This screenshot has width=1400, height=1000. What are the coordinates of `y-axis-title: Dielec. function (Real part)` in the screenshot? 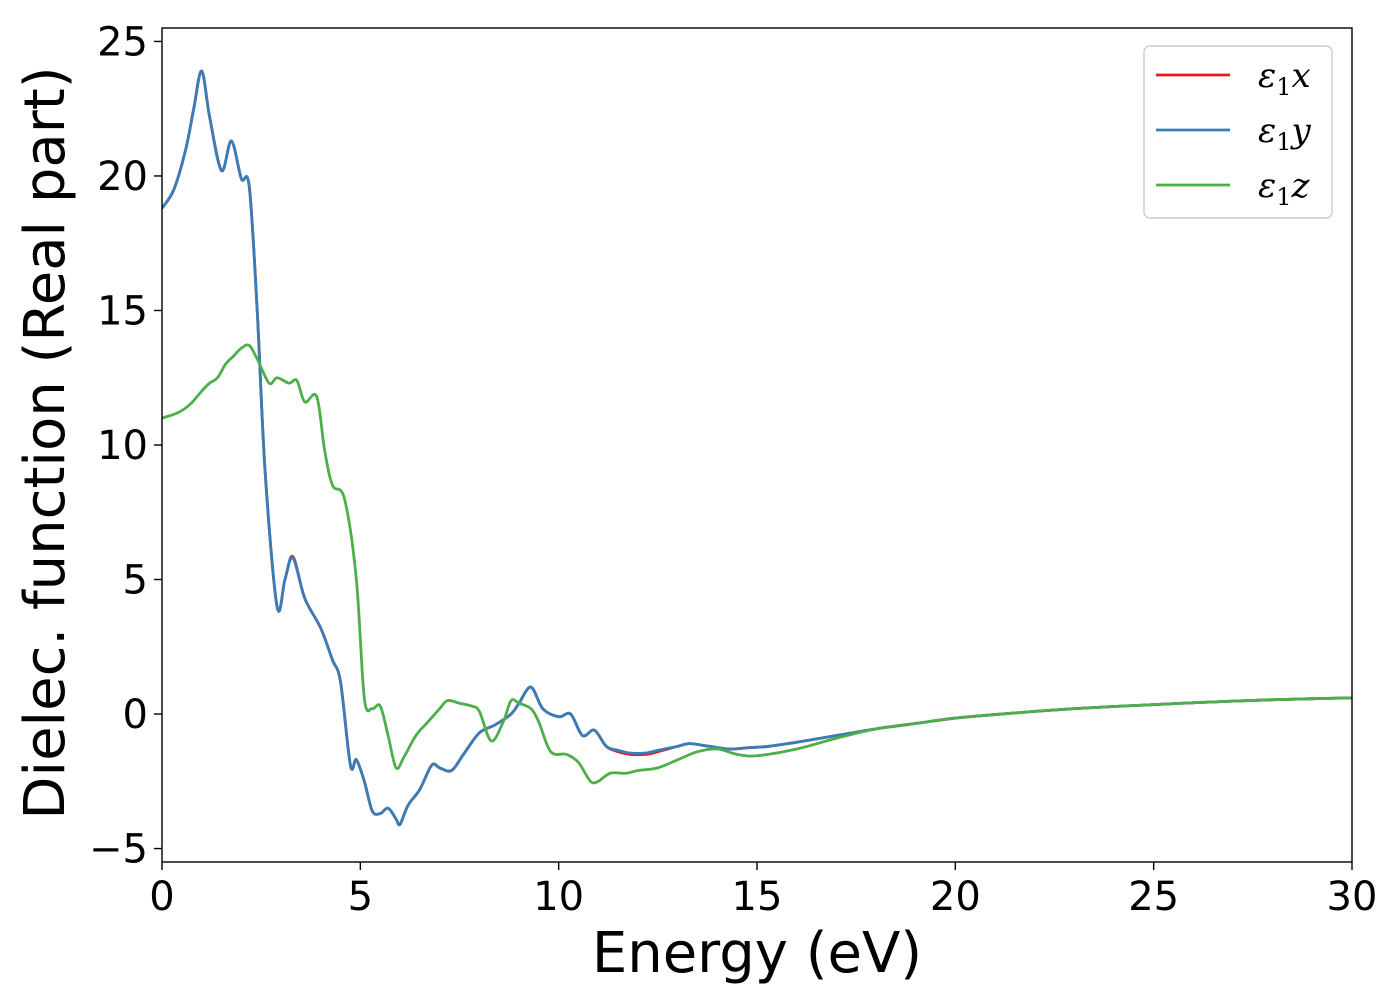 It's located at (45, 442).